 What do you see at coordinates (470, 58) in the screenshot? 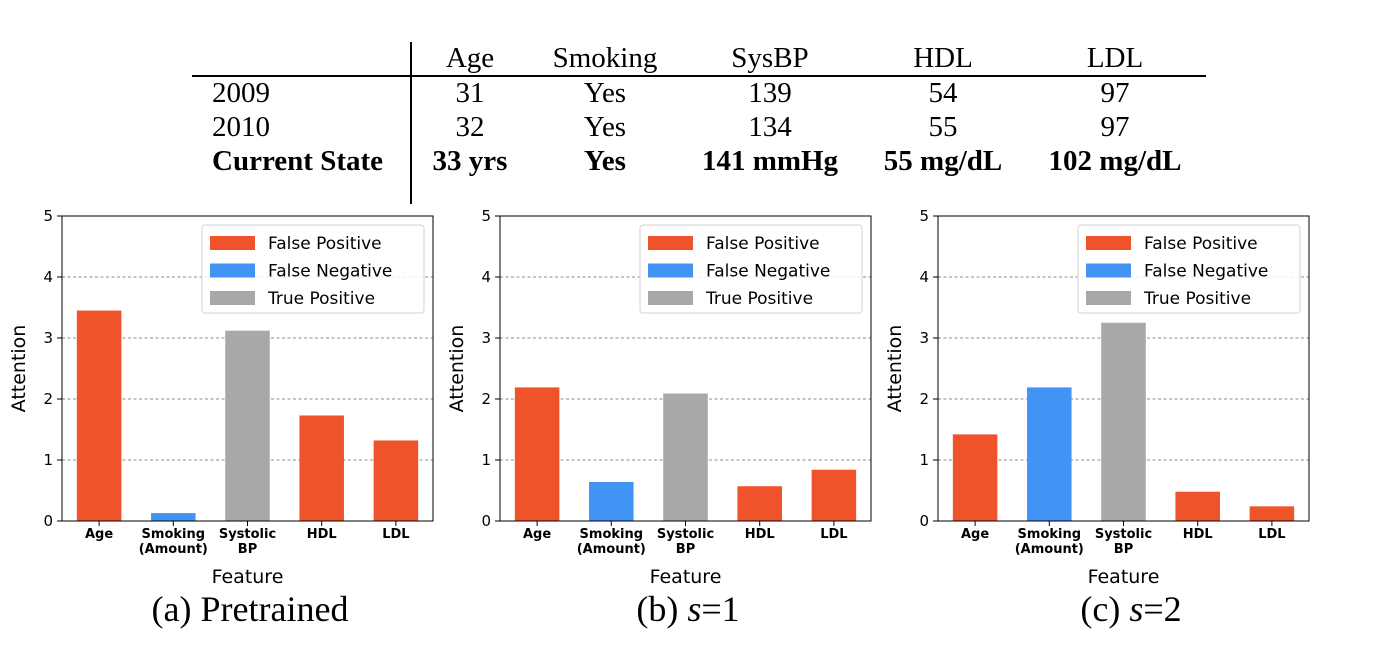
I see `table-header-age: Age` at bounding box center [470, 58].